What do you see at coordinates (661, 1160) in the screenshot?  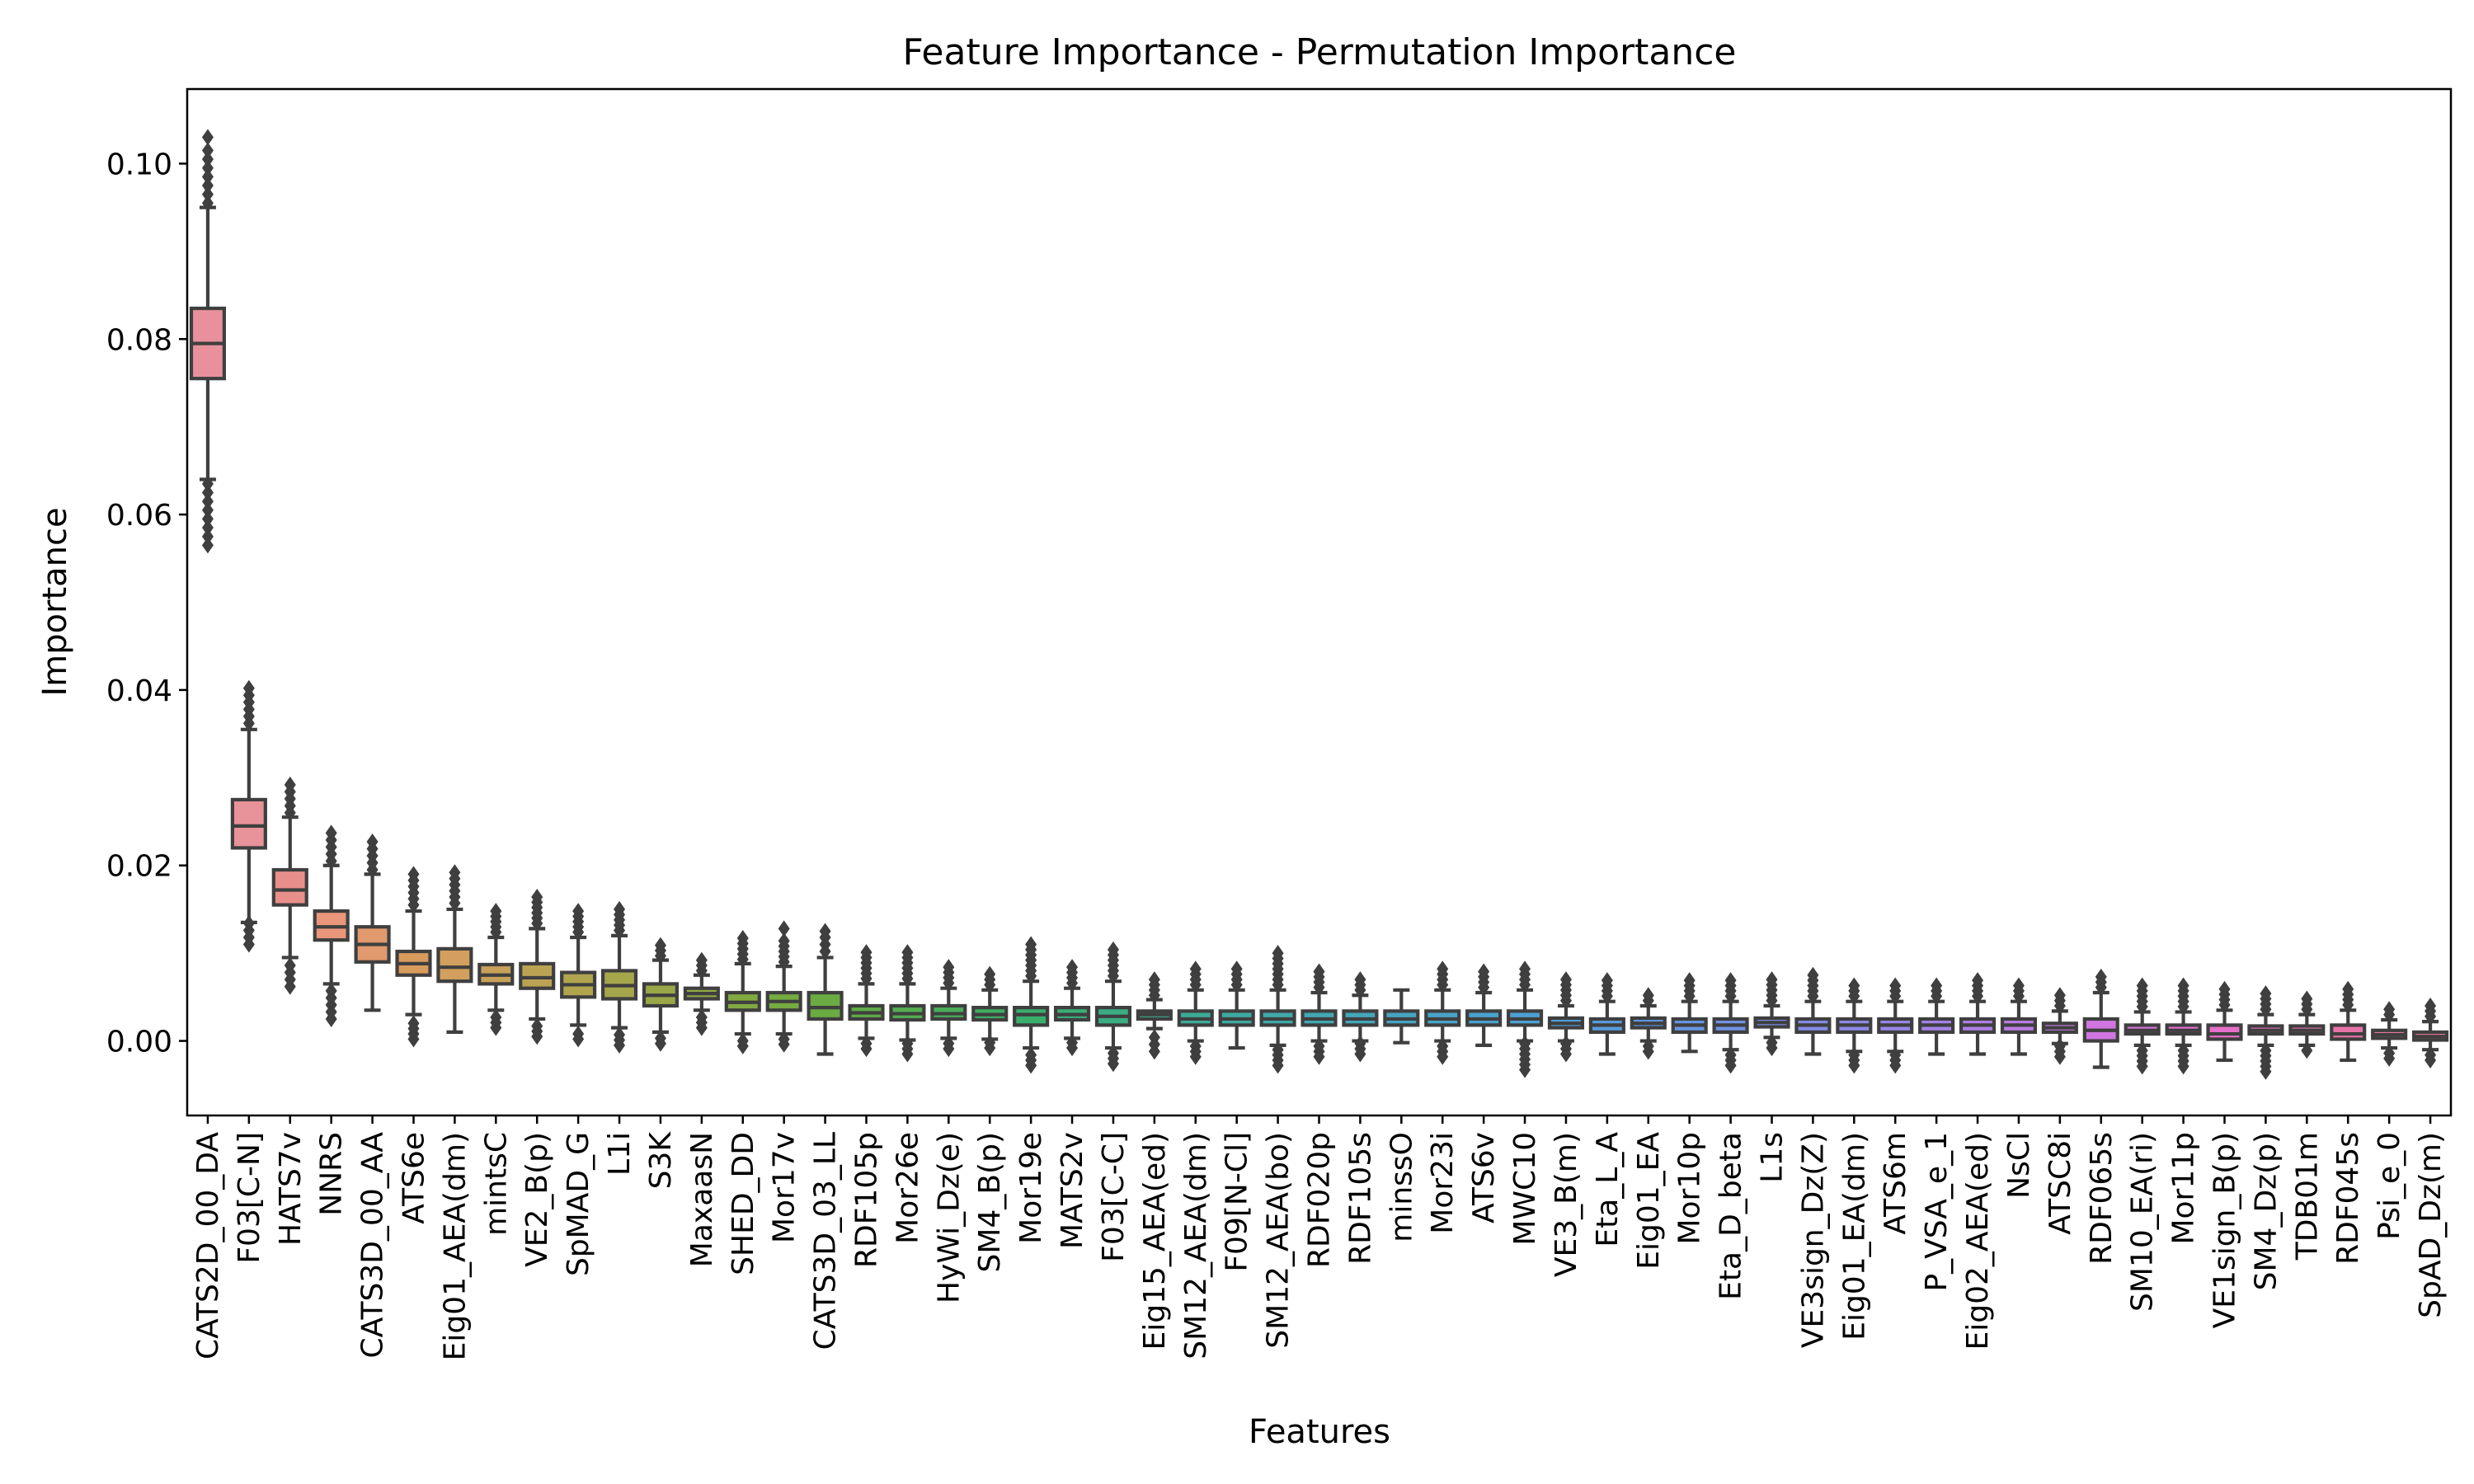 I see `x-tick-label: S3K` at bounding box center [661, 1160].